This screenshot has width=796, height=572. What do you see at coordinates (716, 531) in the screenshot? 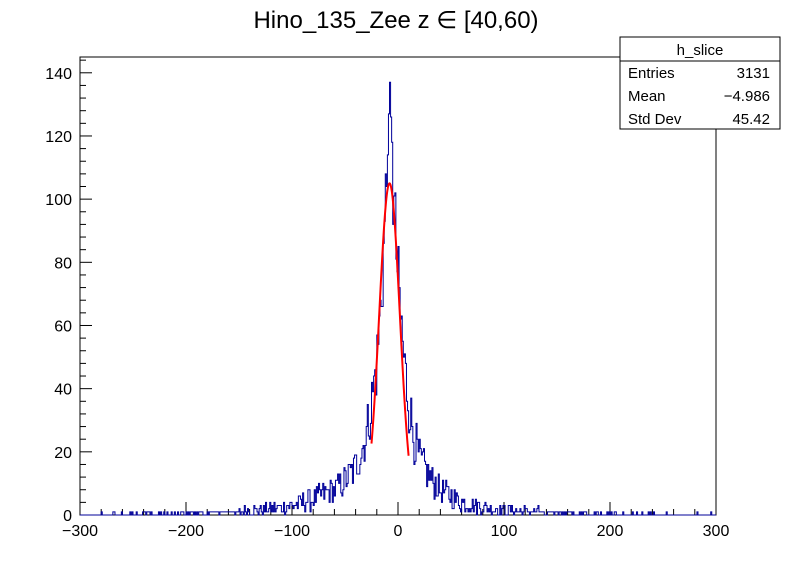
I see `x-tick-label: 300` at bounding box center [716, 531].